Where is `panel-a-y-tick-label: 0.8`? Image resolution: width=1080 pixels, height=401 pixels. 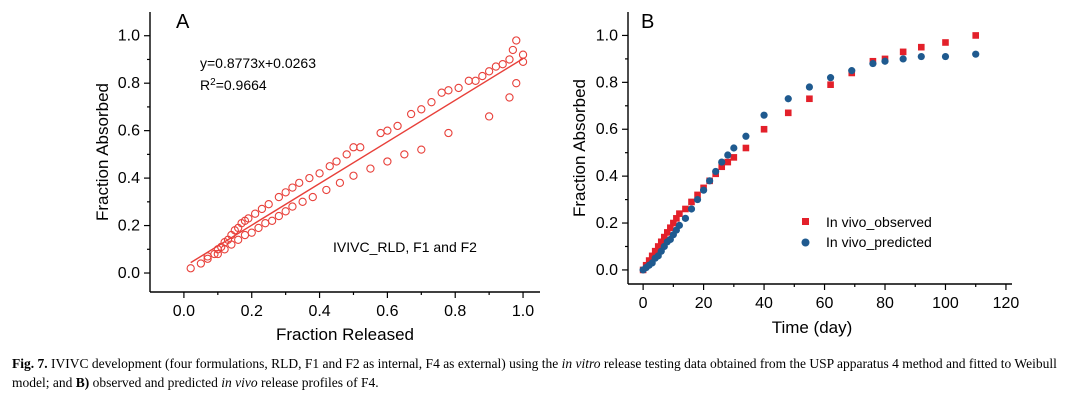 panel-a-y-tick-label: 0.8 is located at coordinates (129, 83).